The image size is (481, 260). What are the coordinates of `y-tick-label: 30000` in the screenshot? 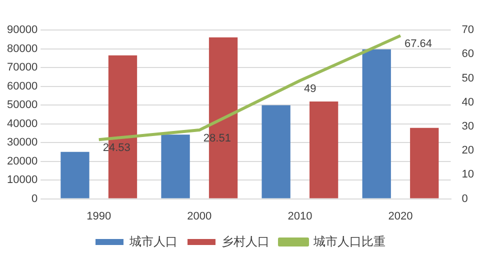 It's located at (22, 142).